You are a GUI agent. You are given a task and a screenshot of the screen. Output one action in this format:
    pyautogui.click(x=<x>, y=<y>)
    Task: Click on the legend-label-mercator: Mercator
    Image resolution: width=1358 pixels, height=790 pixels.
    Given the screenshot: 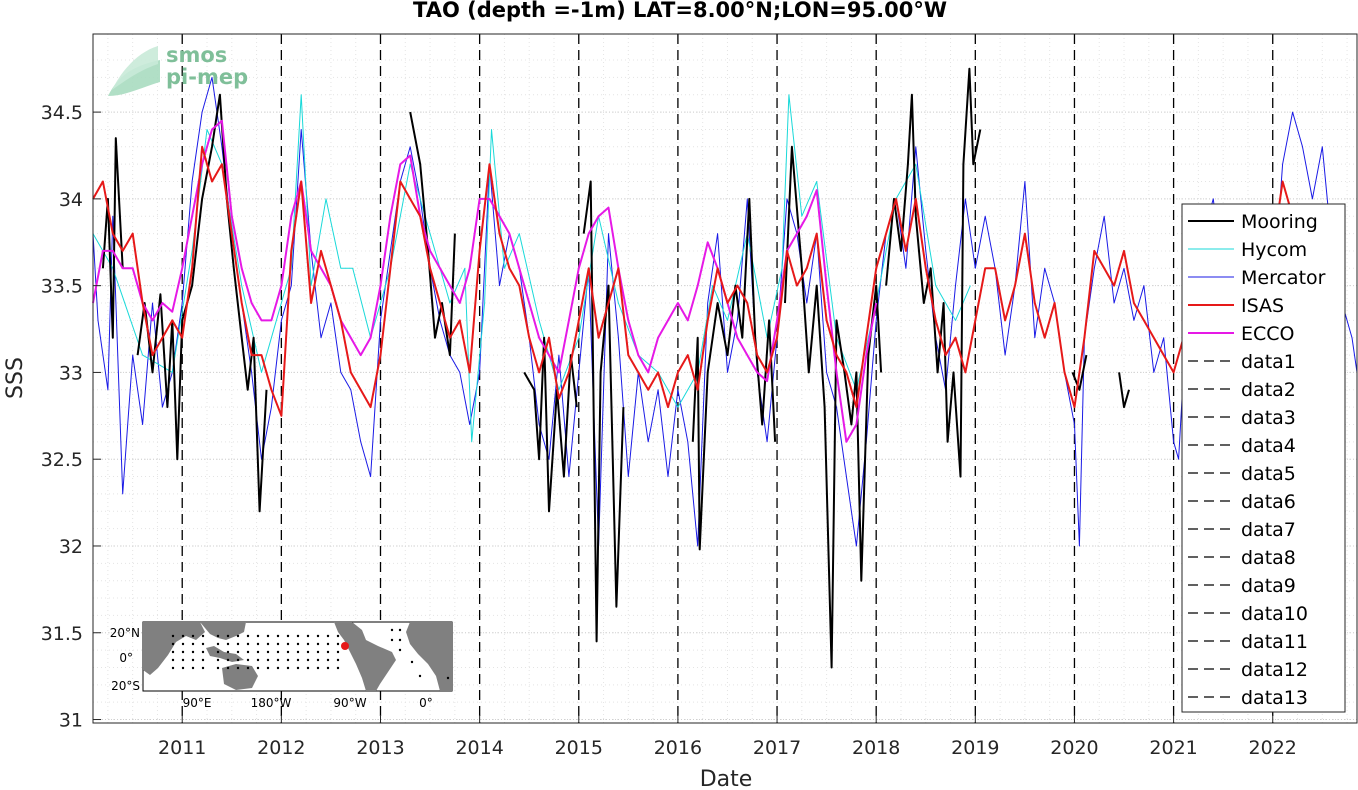 What is the action you would take?
    pyautogui.click(x=1283, y=278)
    